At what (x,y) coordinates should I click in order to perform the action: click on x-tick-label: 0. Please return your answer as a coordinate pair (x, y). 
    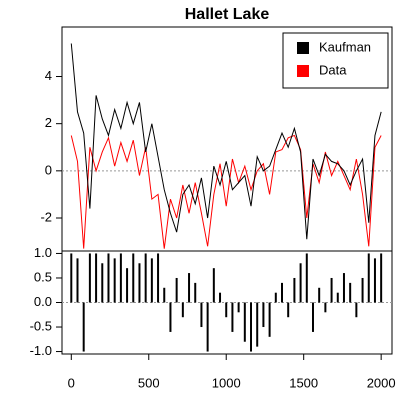
    Looking at the image, I should click on (71, 382).